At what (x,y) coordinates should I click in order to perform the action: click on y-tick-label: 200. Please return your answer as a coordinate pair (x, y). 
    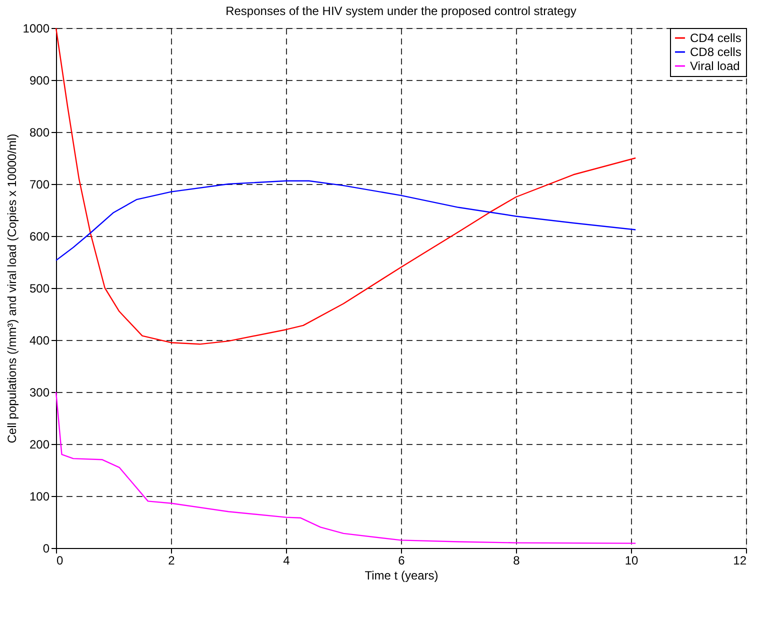
    Looking at the image, I should click on (39, 445).